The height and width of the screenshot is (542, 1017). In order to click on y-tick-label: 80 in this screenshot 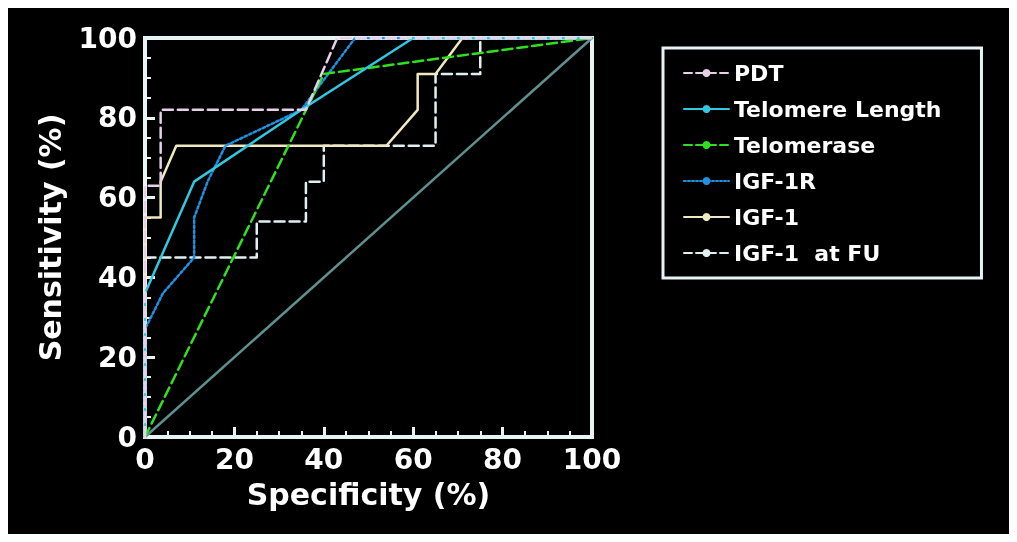, I will do `click(117, 118)`.